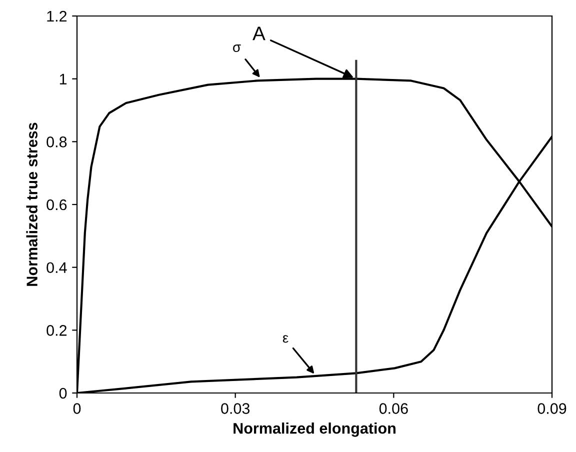 This screenshot has height=452, width=576. Describe the element at coordinates (32, 204) in the screenshot. I see `y-axis-title: Normalized true stress` at that location.